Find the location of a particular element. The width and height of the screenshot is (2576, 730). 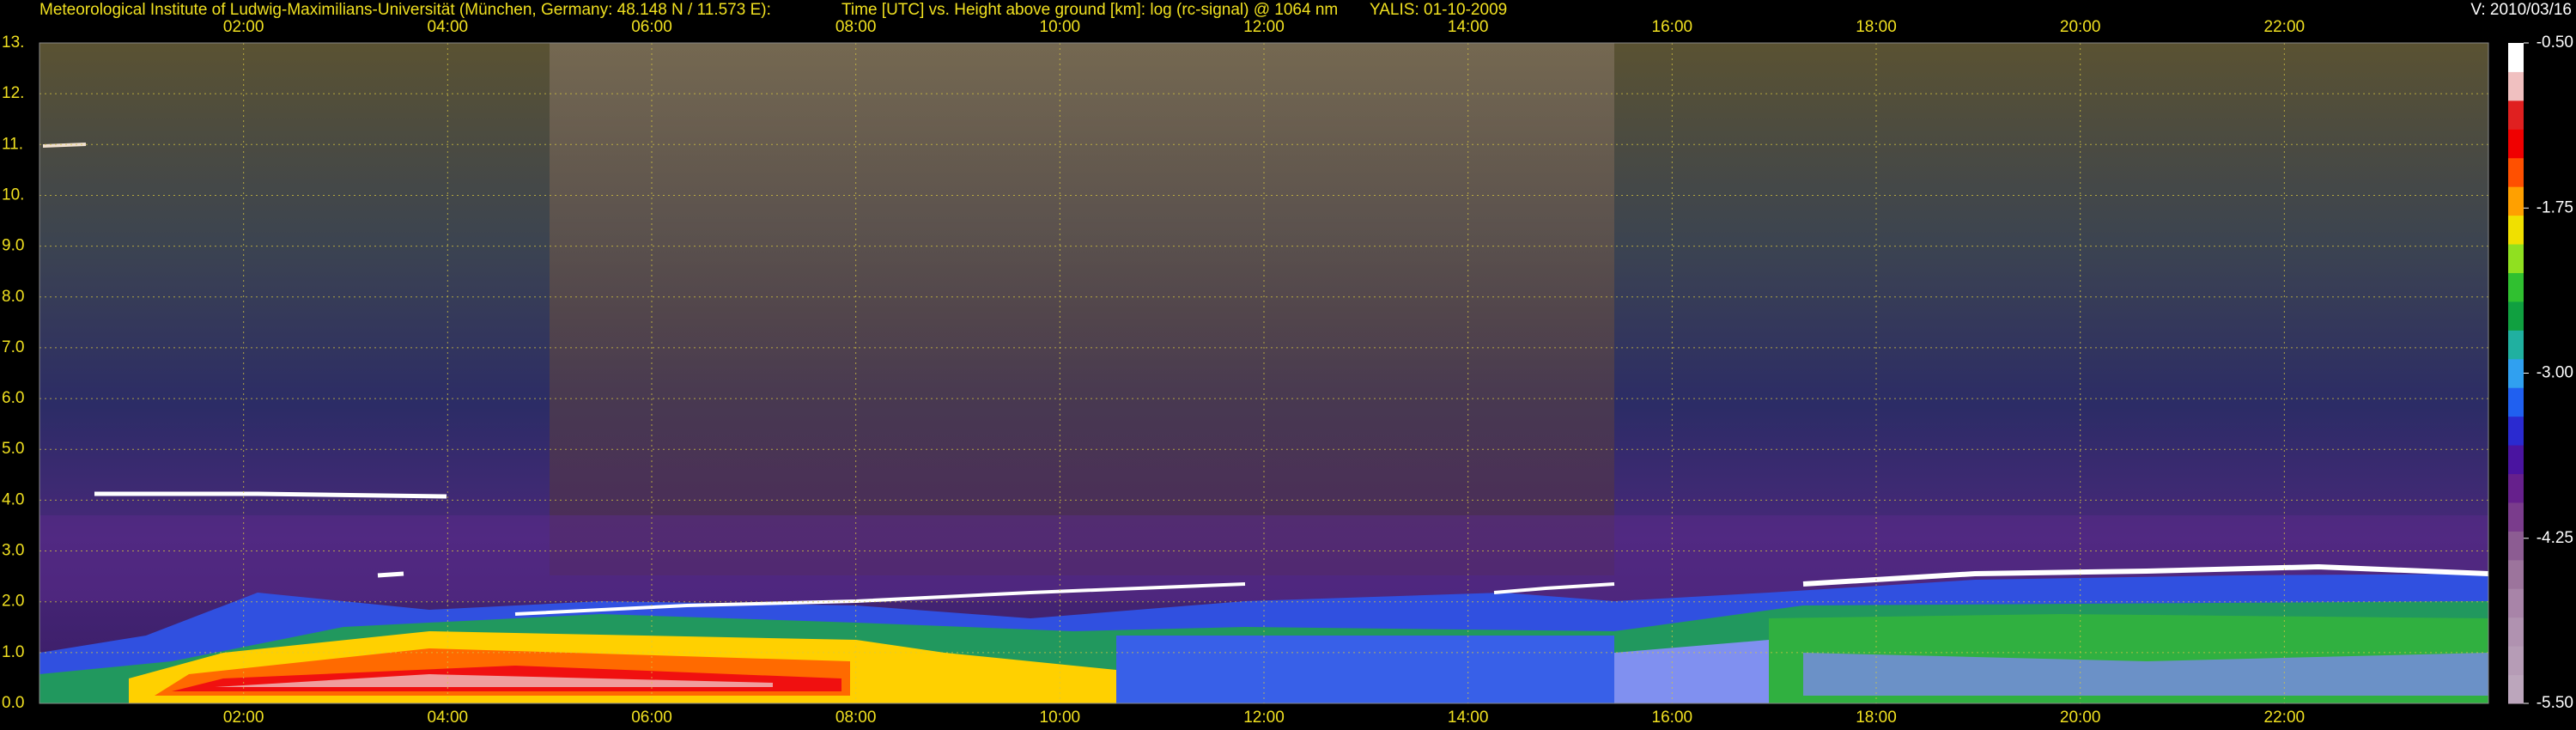

colorbar-tick-label: -5.50 is located at coordinates (2555, 703).